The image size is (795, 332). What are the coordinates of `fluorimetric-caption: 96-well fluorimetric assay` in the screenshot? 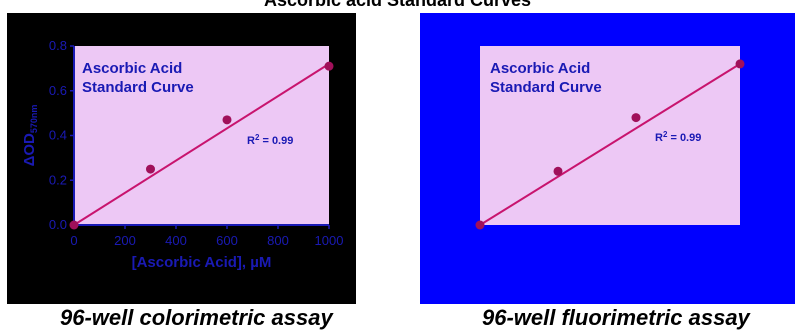 It's located at (616, 317).